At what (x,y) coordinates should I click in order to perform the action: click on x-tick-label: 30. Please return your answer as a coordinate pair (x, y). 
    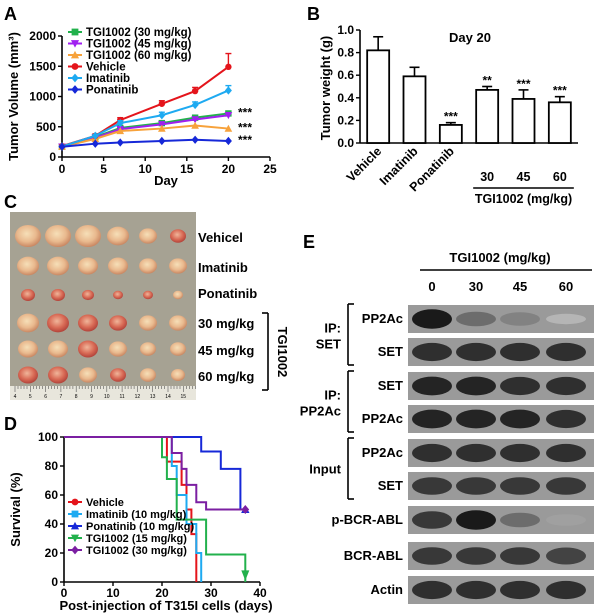
    Looking at the image, I should click on (211, 593).